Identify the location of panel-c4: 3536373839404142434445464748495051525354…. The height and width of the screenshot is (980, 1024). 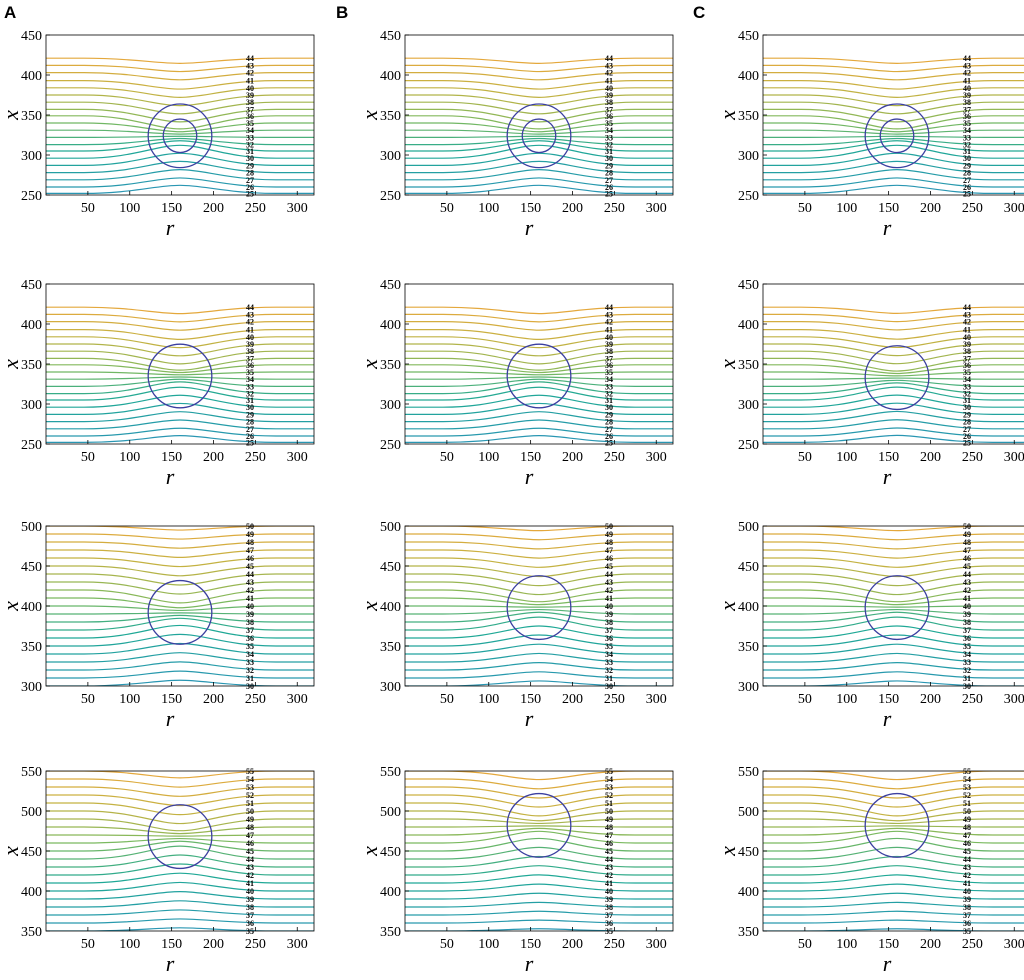
(869, 870).